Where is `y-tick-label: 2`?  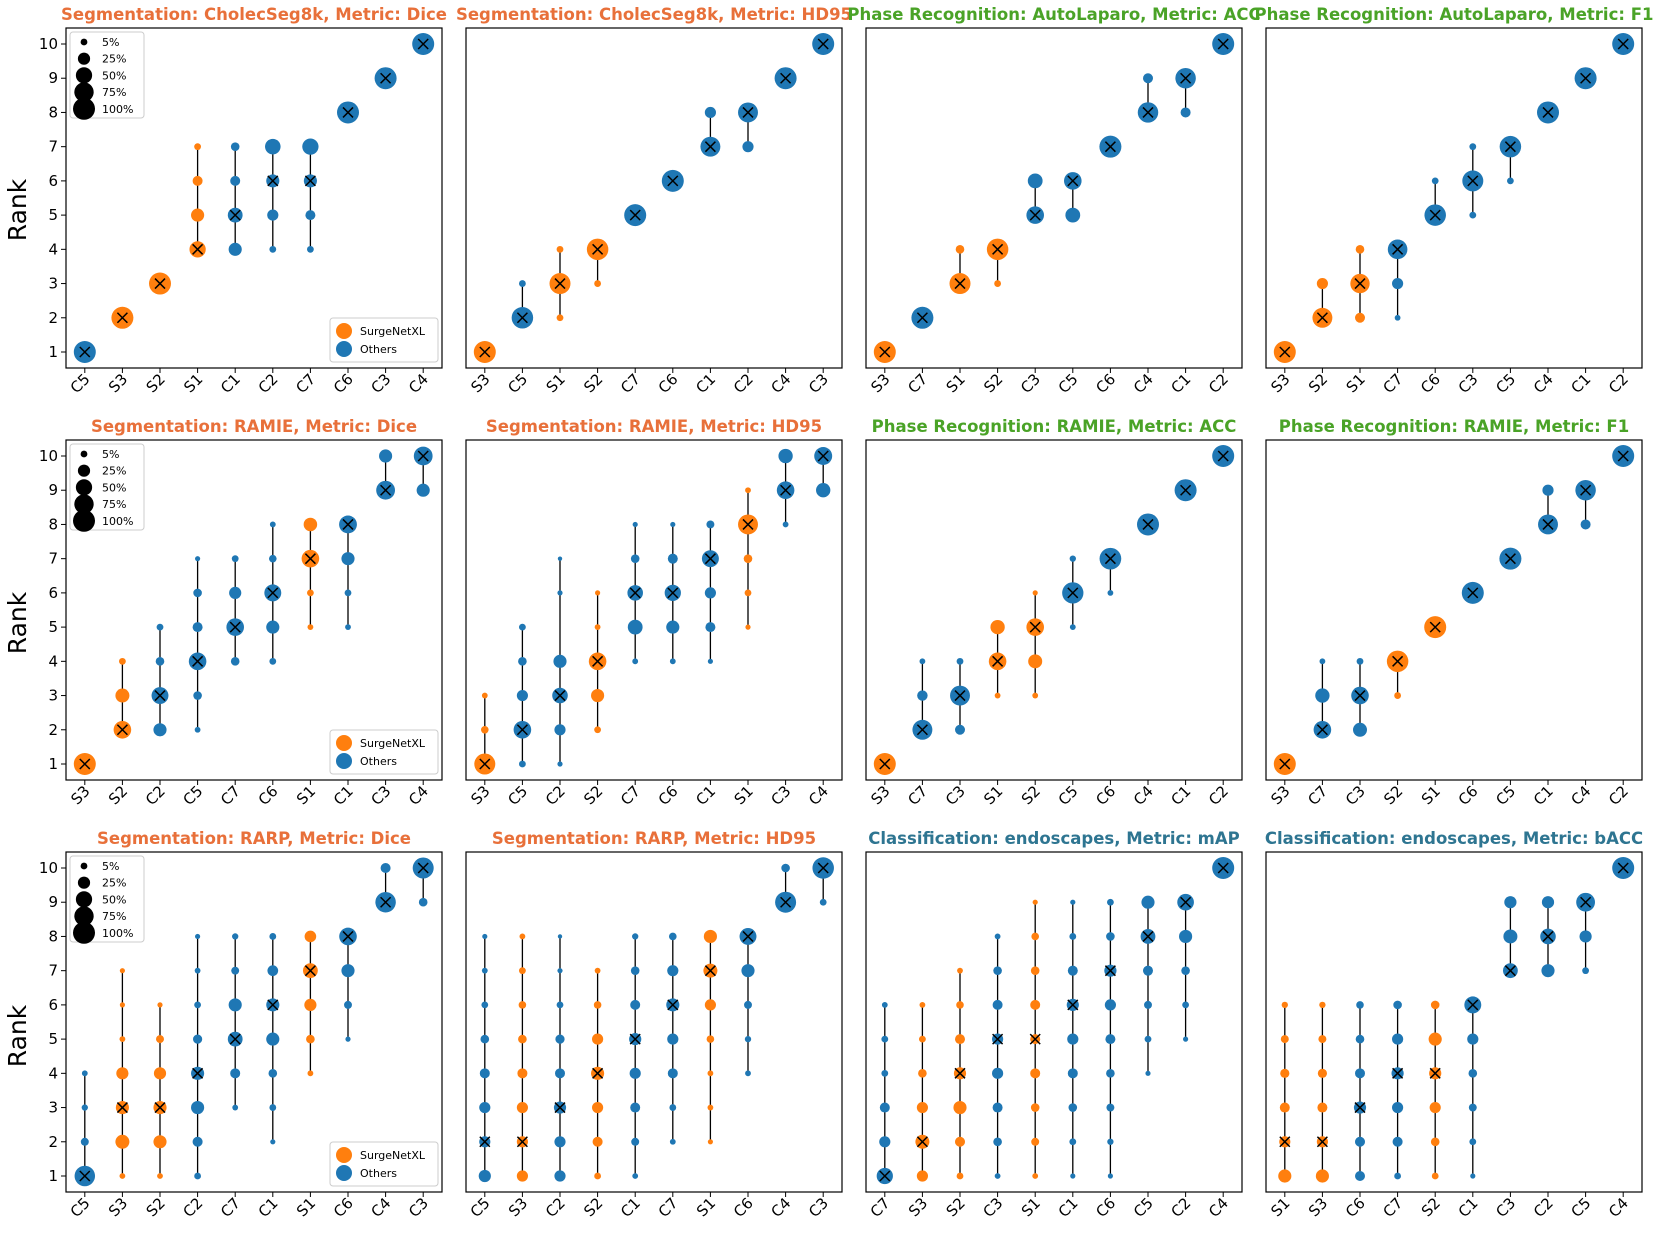 y-tick-label: 2 is located at coordinates (53, 730).